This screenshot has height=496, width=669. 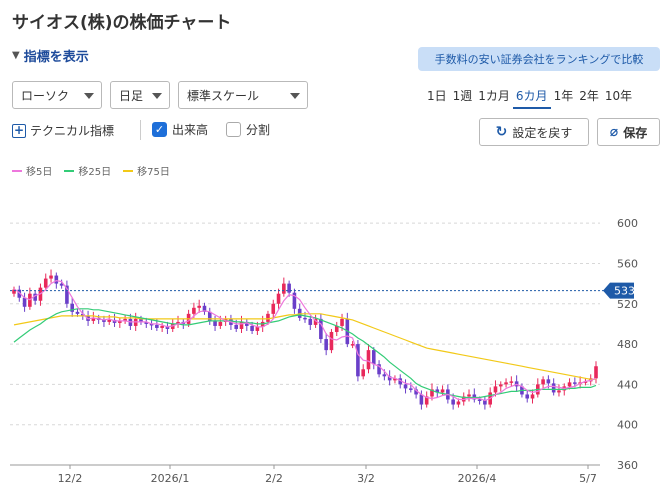 I want to click on period-tab-1w: 1週, so click(x=462, y=96).